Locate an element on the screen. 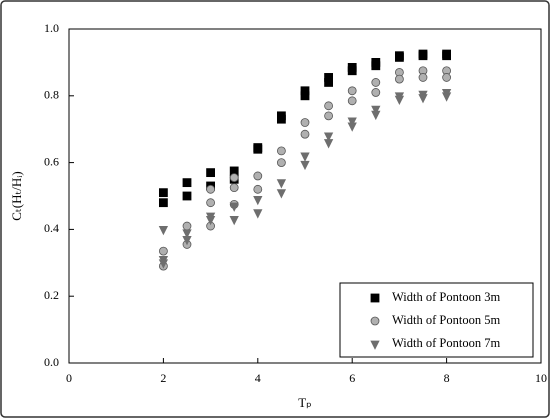 This screenshot has height=418, width=550. y-tick-label: 0.8 is located at coordinates (51, 95).